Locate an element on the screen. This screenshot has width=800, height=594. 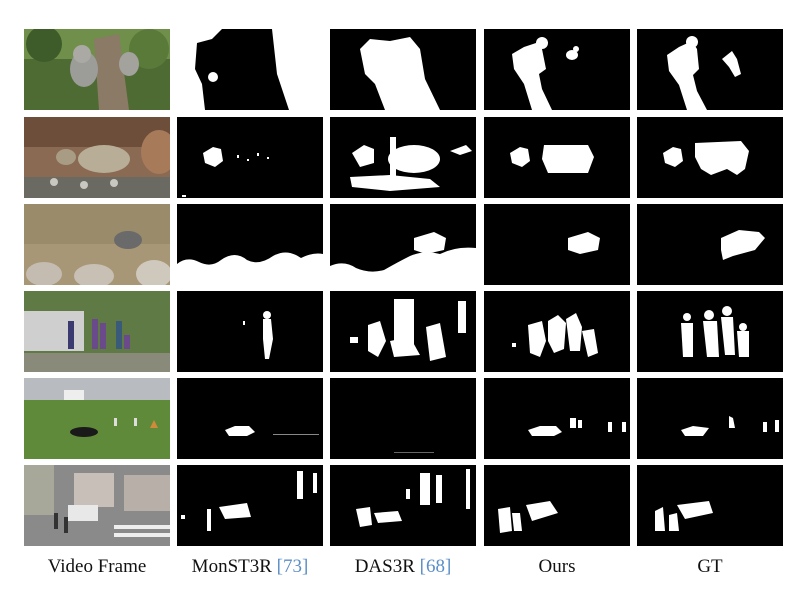
caption-das3r-citation-number: 68 is located at coordinates (435, 566).